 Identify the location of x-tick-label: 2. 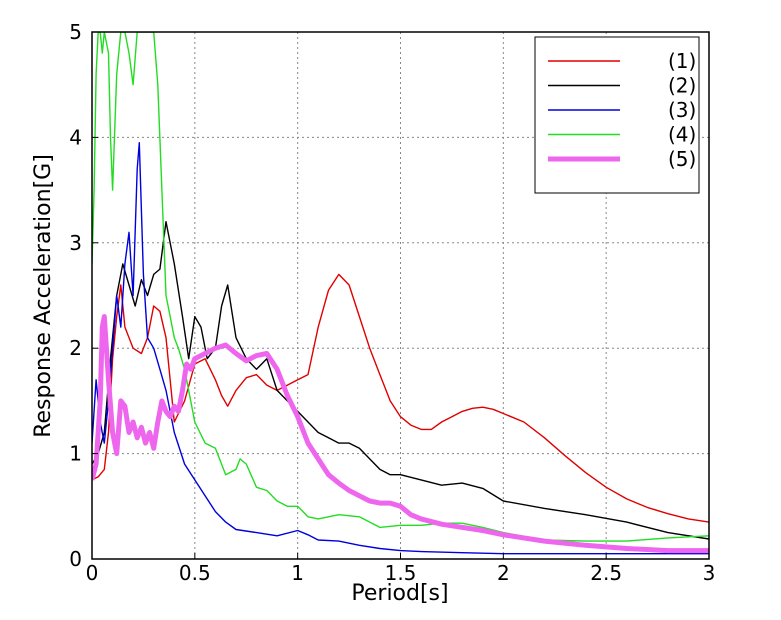
(503, 573).